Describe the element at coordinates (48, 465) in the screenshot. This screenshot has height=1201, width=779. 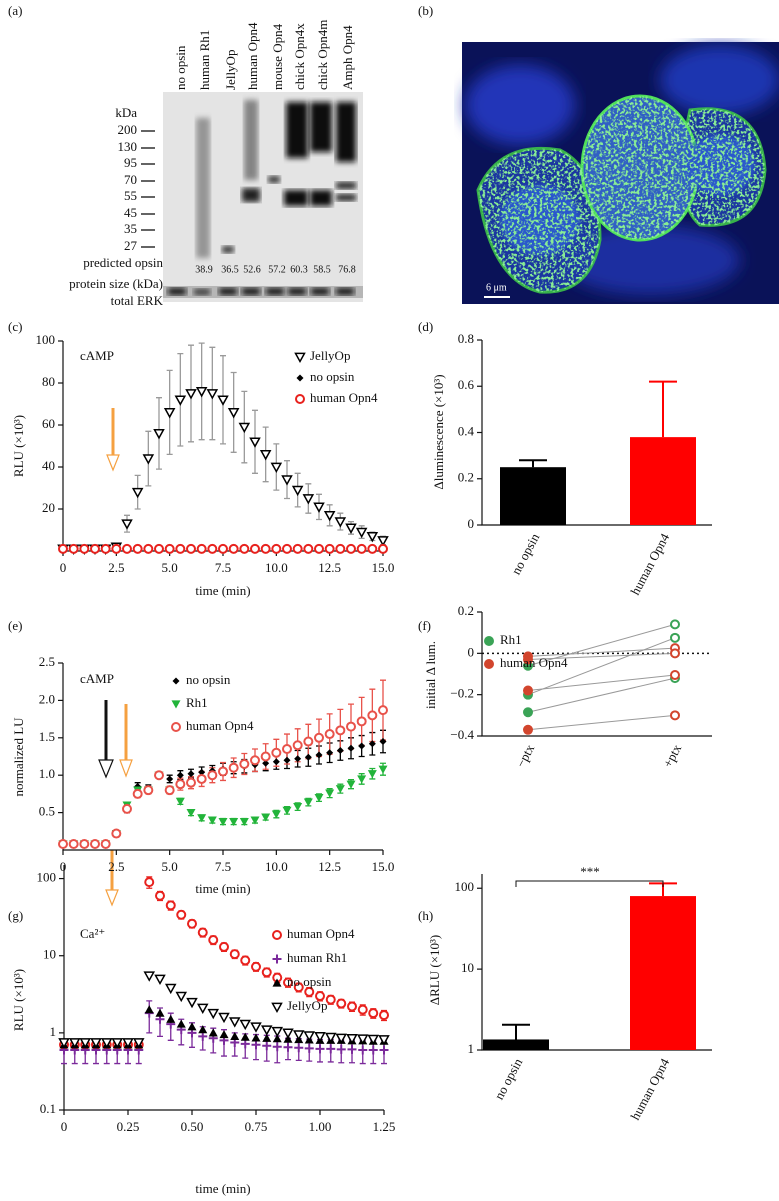
I see `y-tick-label: 40` at that location.